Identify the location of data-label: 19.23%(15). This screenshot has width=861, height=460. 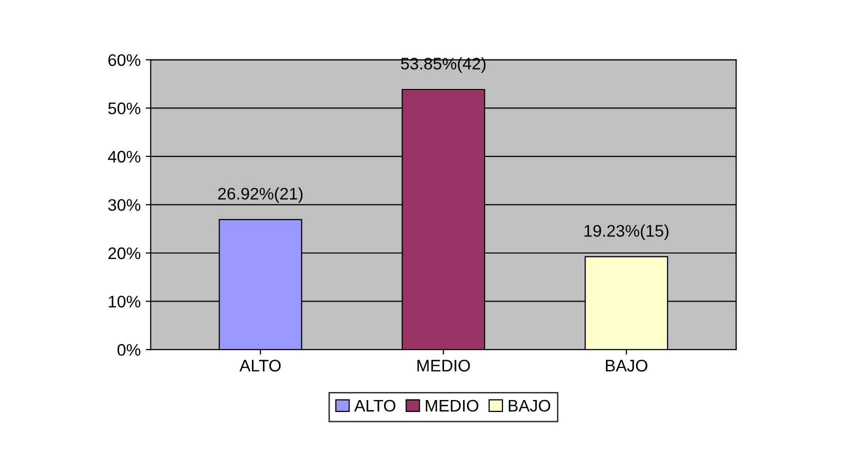
(626, 232).